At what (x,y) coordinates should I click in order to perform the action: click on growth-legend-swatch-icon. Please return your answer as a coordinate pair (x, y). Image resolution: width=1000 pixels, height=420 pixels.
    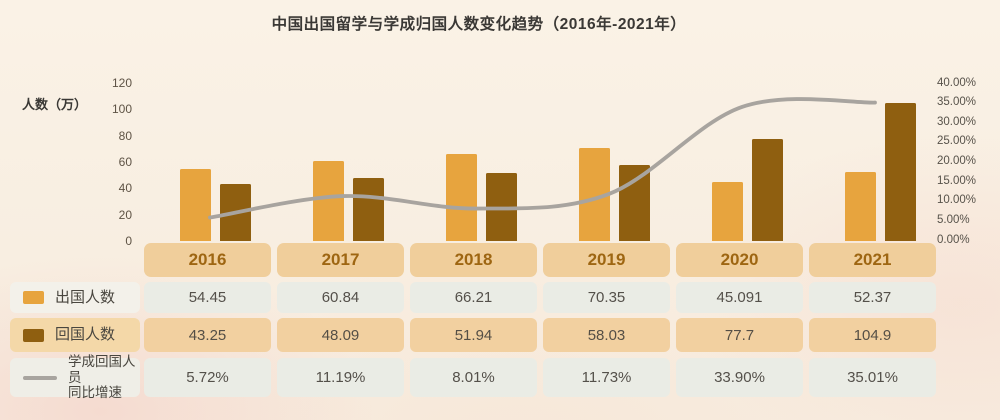
    Looking at the image, I should click on (40, 377).